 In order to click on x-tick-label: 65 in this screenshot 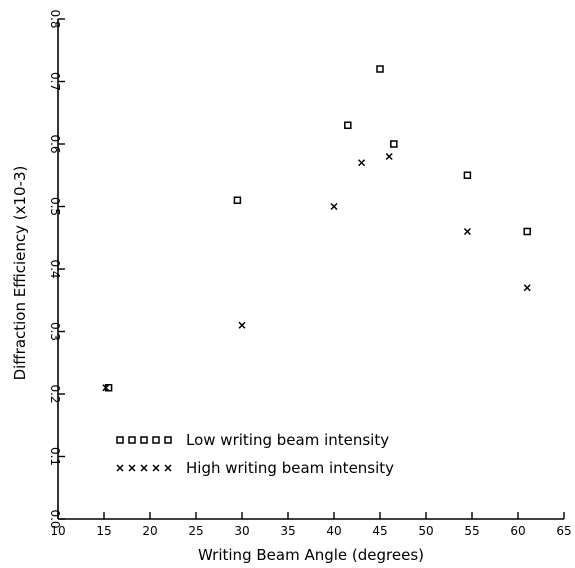, I will do `click(563, 531)`.